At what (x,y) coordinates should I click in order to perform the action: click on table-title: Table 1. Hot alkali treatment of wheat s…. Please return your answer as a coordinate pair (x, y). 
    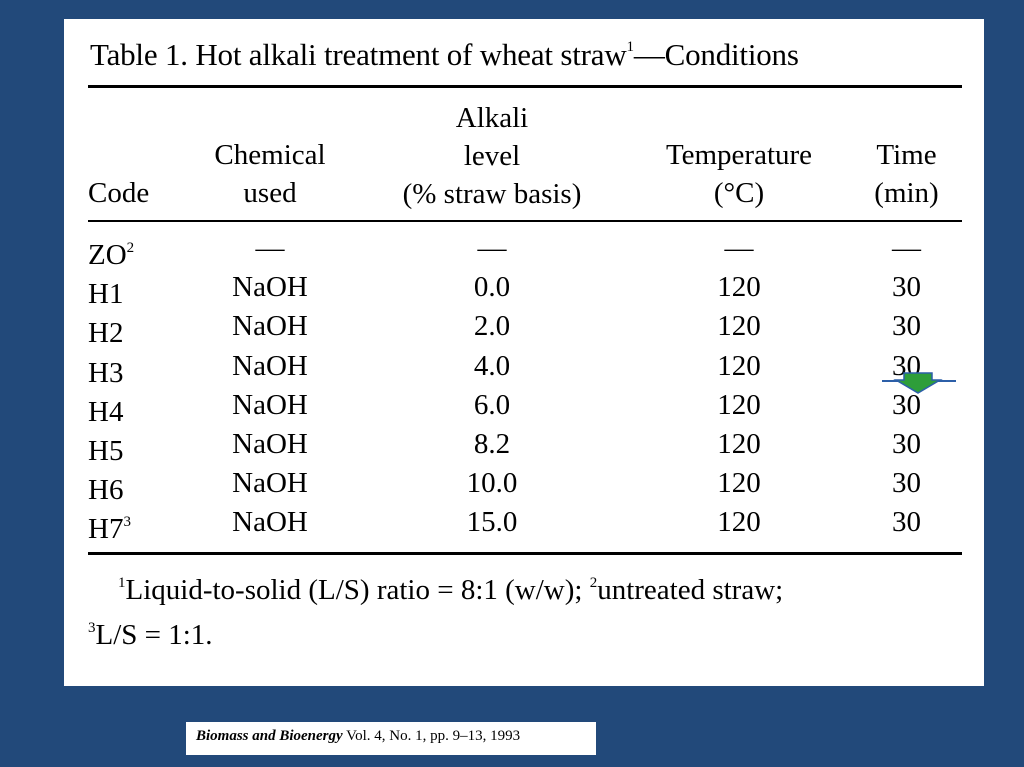
    Looking at the image, I should click on (444, 54).